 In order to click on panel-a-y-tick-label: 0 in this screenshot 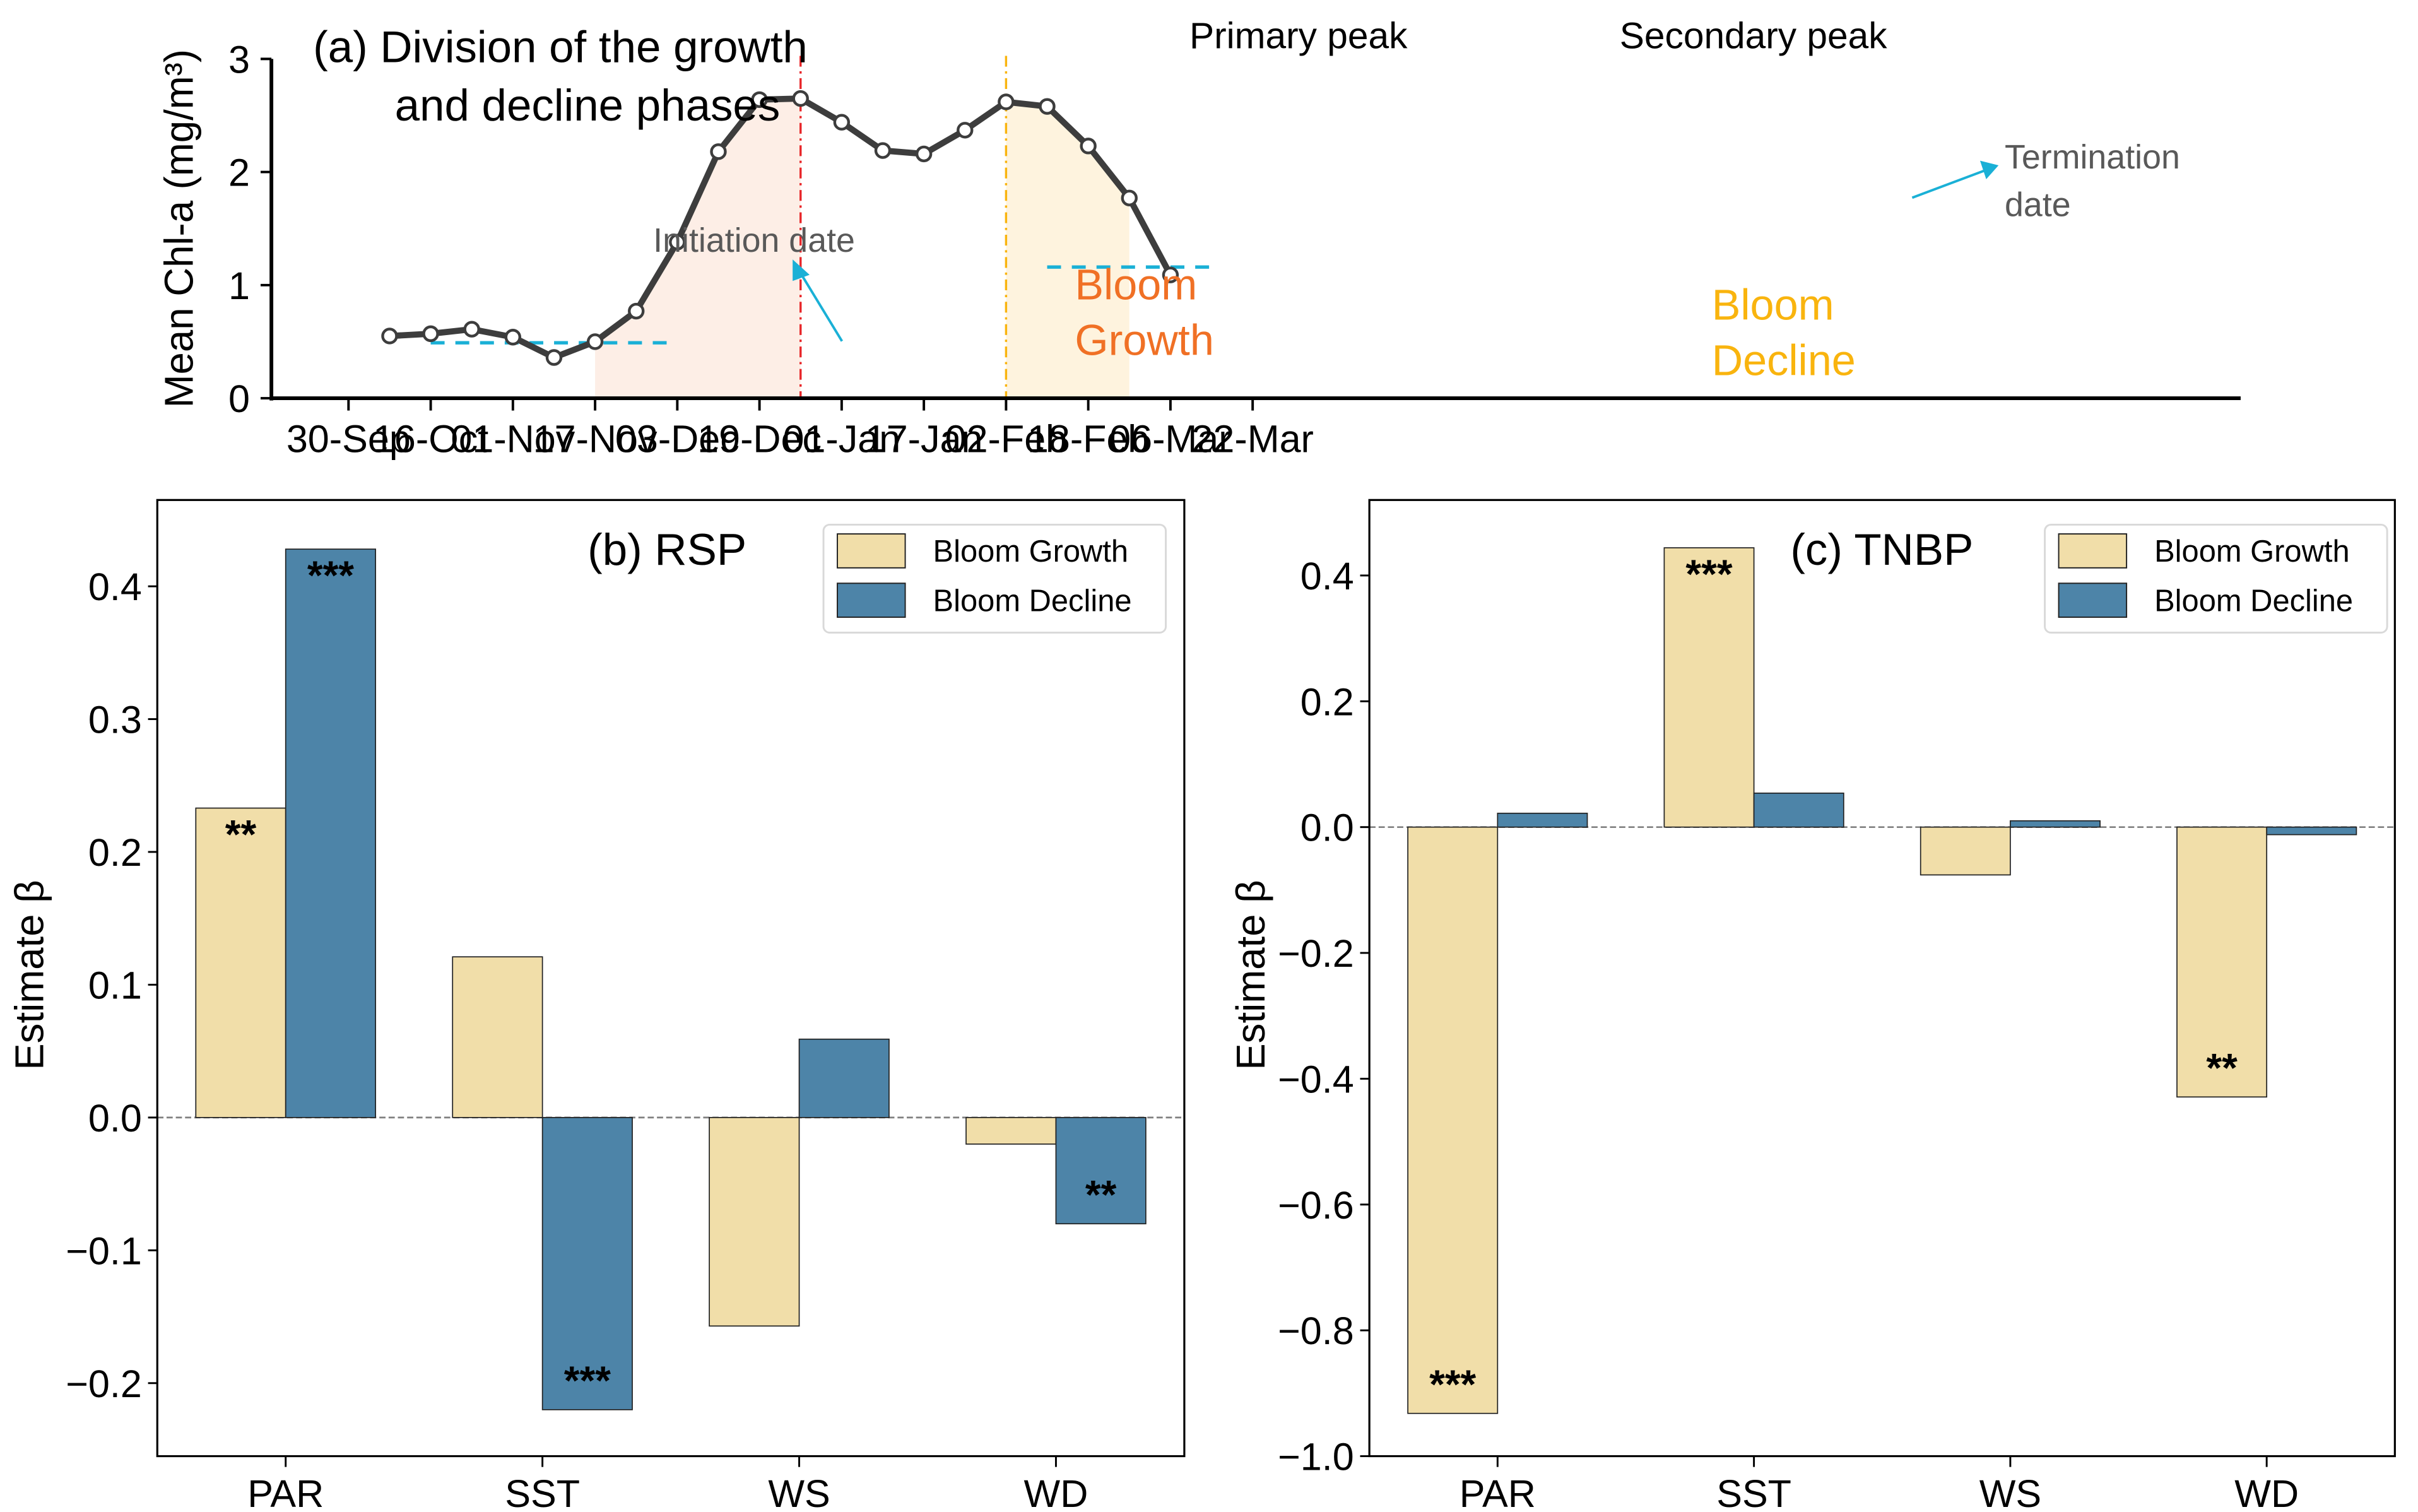, I will do `click(239, 398)`.